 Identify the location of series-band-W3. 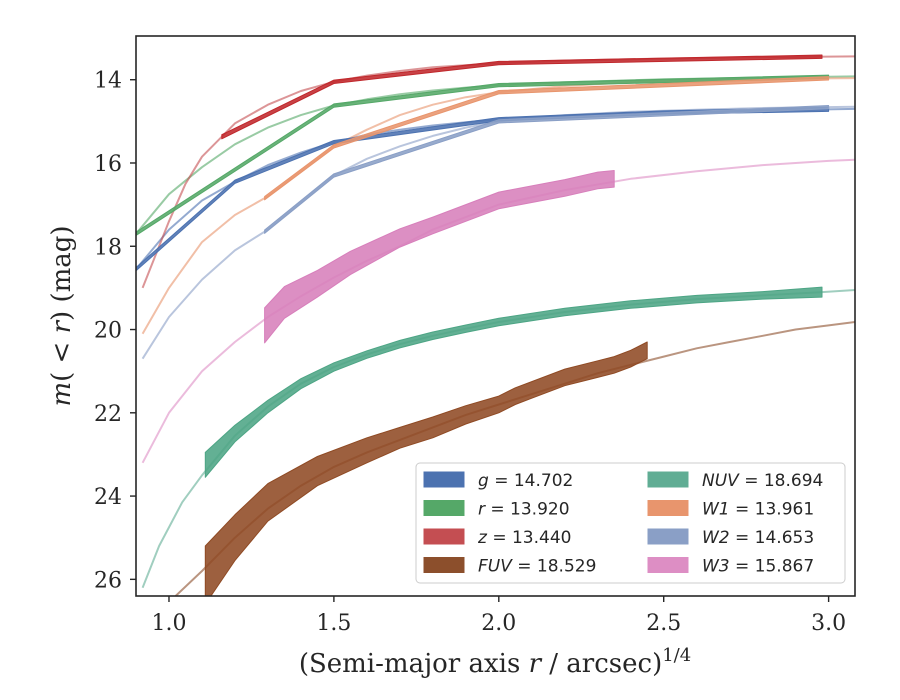
(439, 257).